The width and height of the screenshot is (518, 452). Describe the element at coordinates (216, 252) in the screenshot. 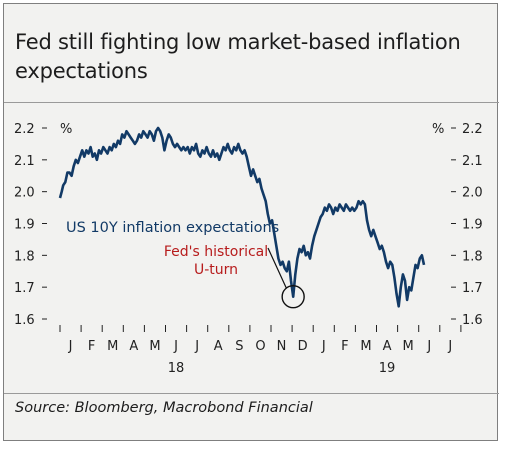

I see `annotation-text: Fed's historical` at that location.